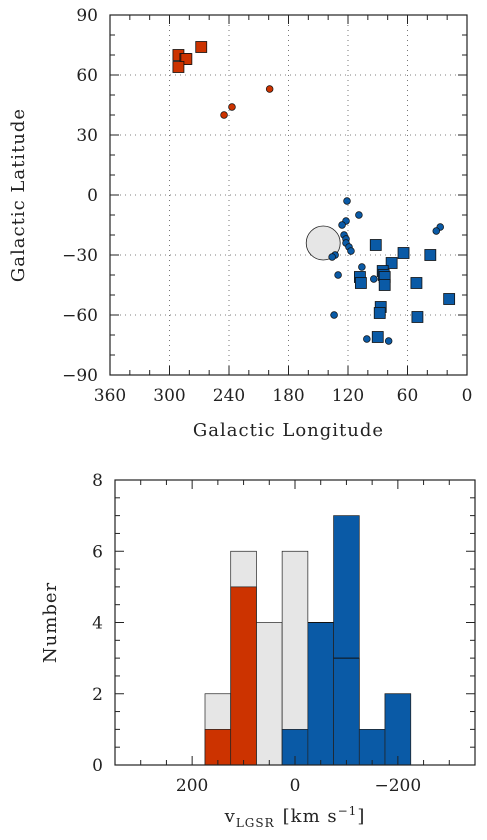 Image resolution: width=487 pixels, height=840 pixels. I want to click on x-tick-labels: 200 0 −200, so click(298, 786).